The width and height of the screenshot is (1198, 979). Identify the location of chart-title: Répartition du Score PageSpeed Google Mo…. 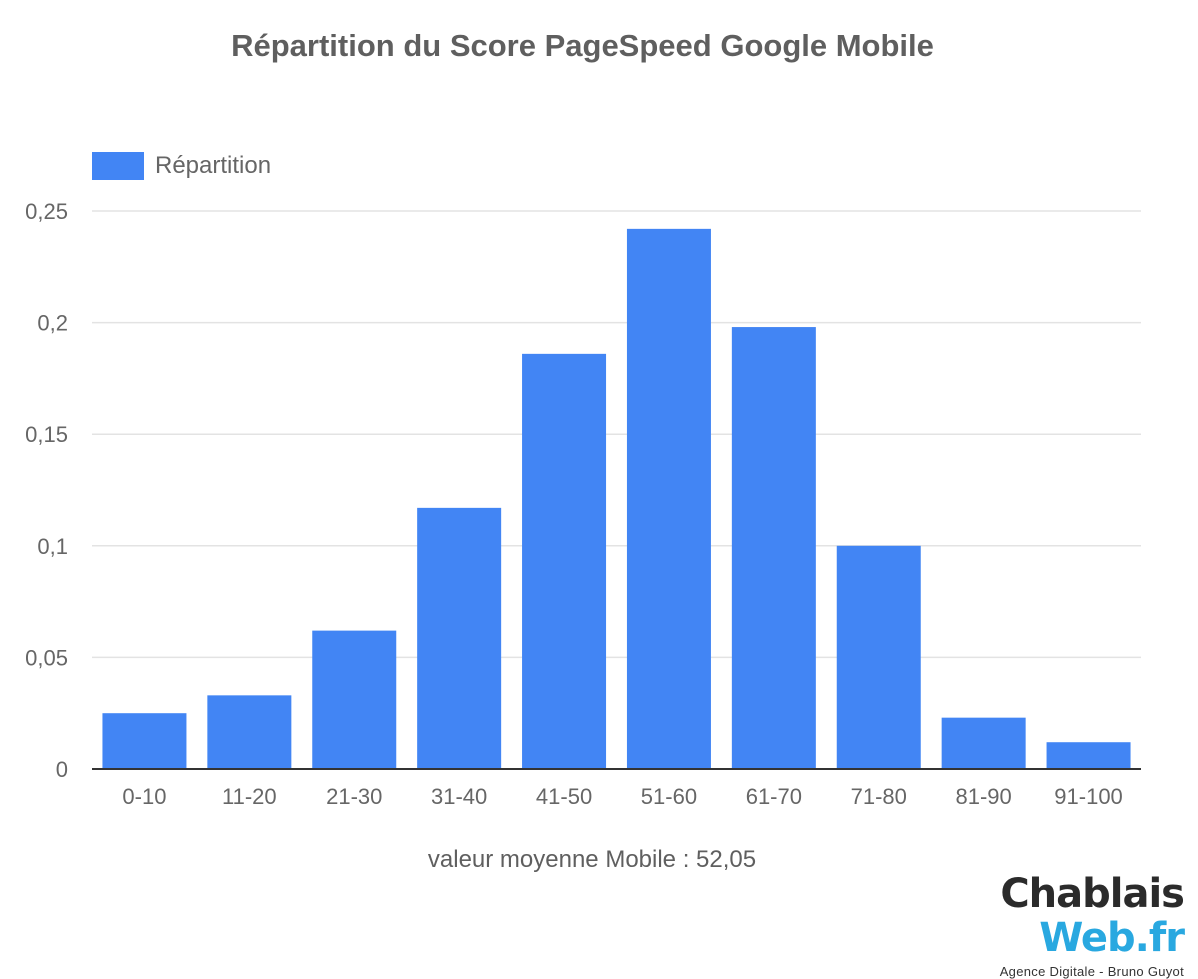
(582, 45).